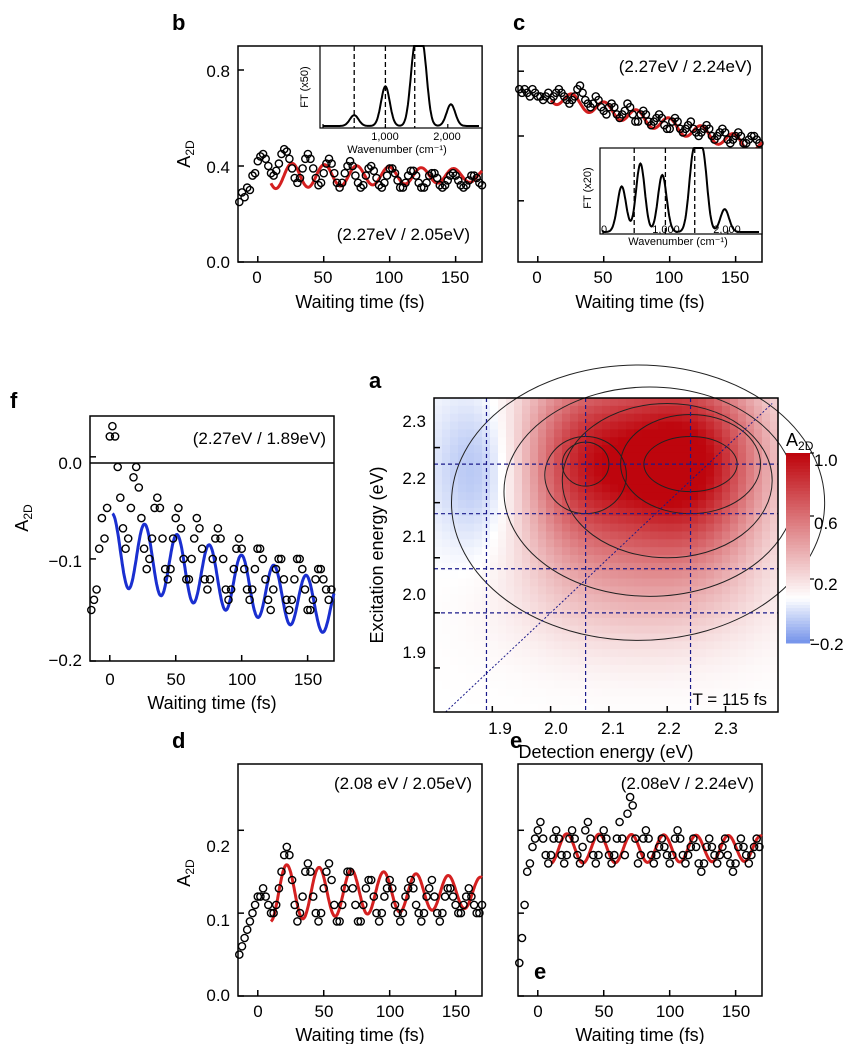  What do you see at coordinates (403, 234) in the screenshot?
I see `panel-b-annotation: (2.27eV / 2.05eV)` at bounding box center [403, 234].